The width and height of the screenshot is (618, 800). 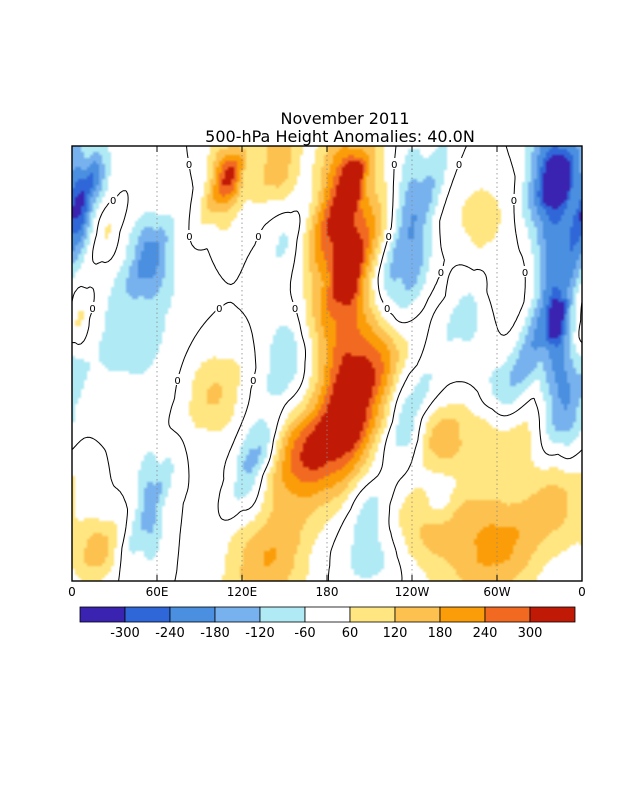 What do you see at coordinates (440, 633) in the screenshot?
I see `colorbar-label: 180` at bounding box center [440, 633].